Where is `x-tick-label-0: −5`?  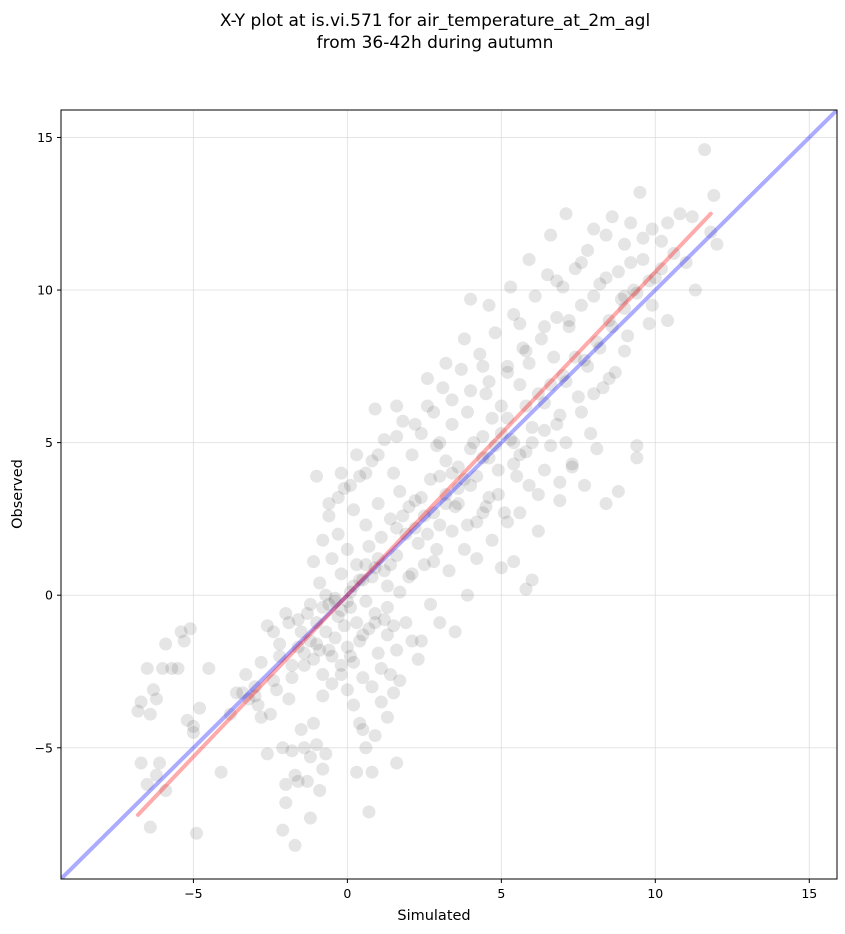 x-tick-label-0: −5 is located at coordinates (193, 893).